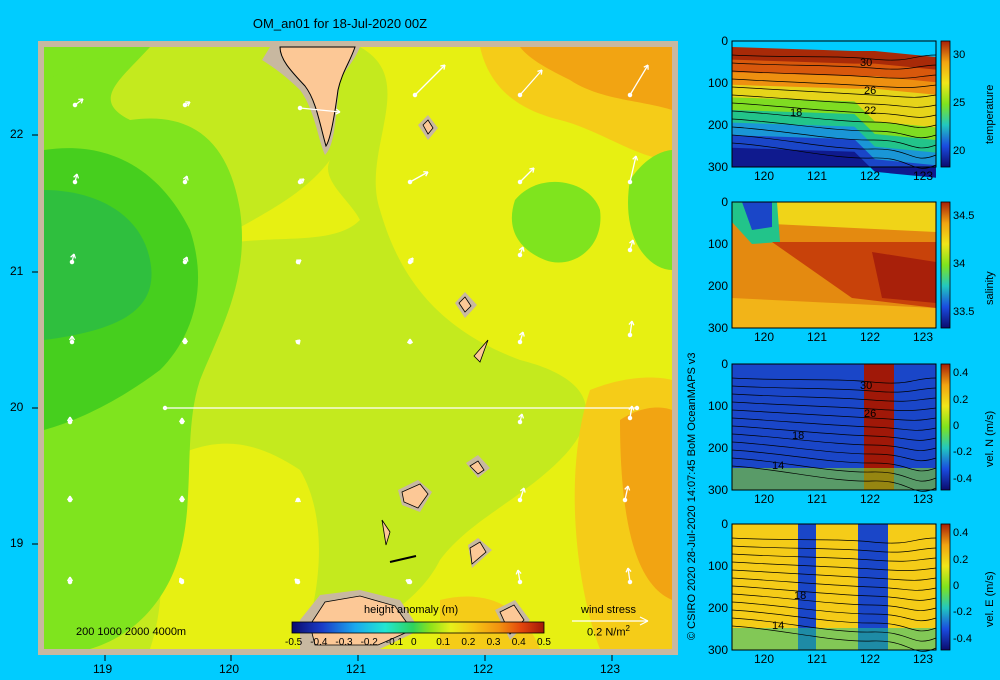 This screenshot has height=680, width=1000. Describe the element at coordinates (468, 642) in the screenshot. I see `colorbar-tick: 0.2` at that location.